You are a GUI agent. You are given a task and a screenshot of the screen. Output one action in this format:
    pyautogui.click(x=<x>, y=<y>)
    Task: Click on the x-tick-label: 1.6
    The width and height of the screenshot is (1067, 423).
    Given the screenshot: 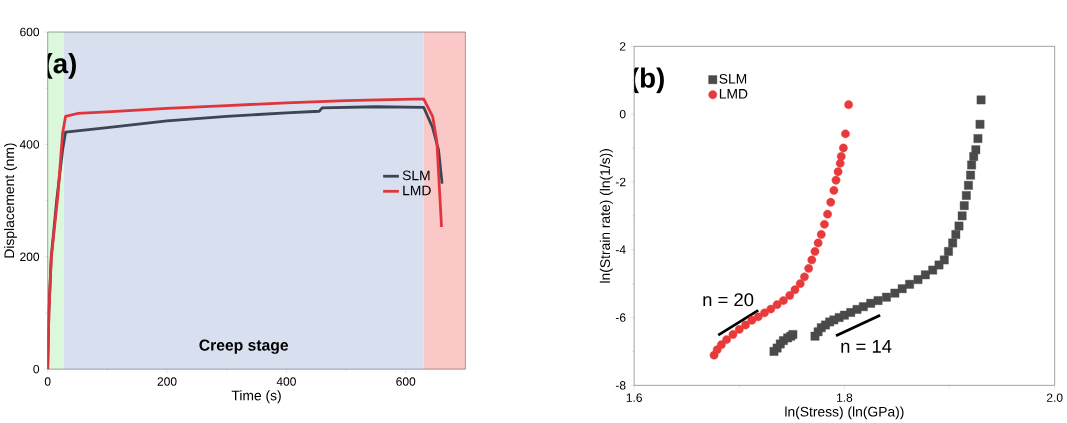 What is the action you would take?
    pyautogui.click(x=634, y=397)
    